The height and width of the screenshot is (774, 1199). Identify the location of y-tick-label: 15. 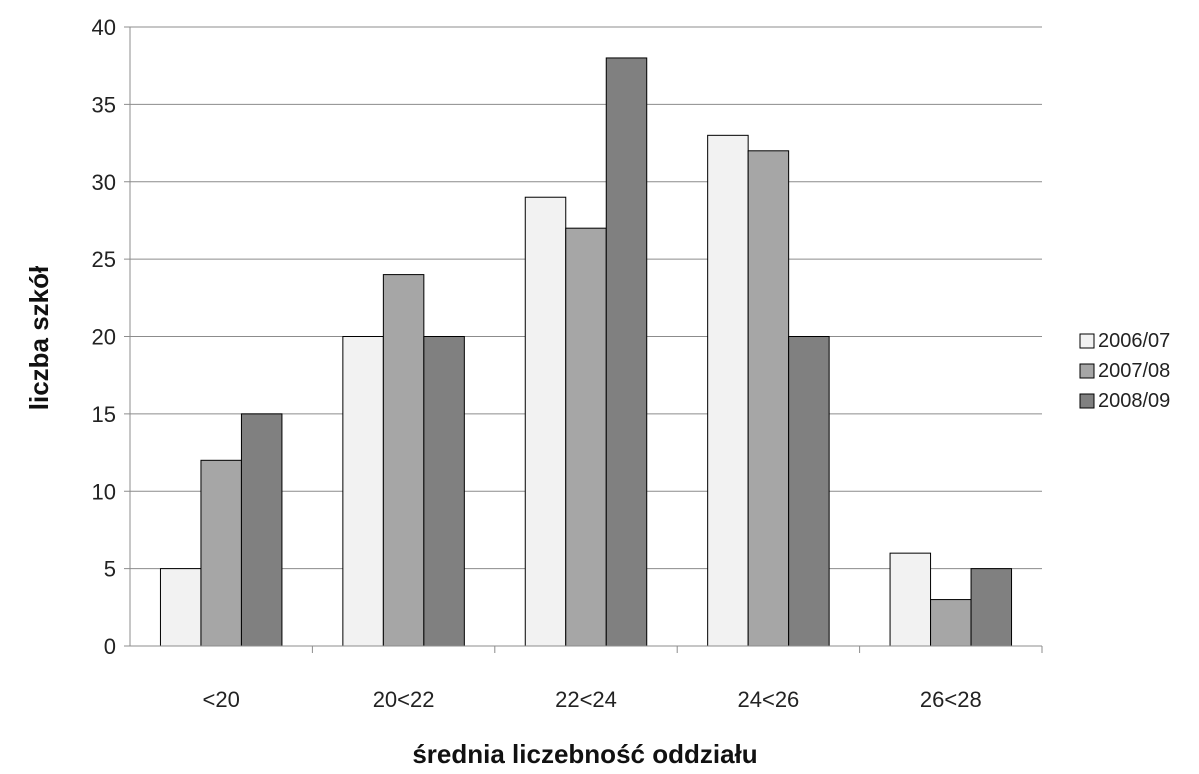
(104, 414).